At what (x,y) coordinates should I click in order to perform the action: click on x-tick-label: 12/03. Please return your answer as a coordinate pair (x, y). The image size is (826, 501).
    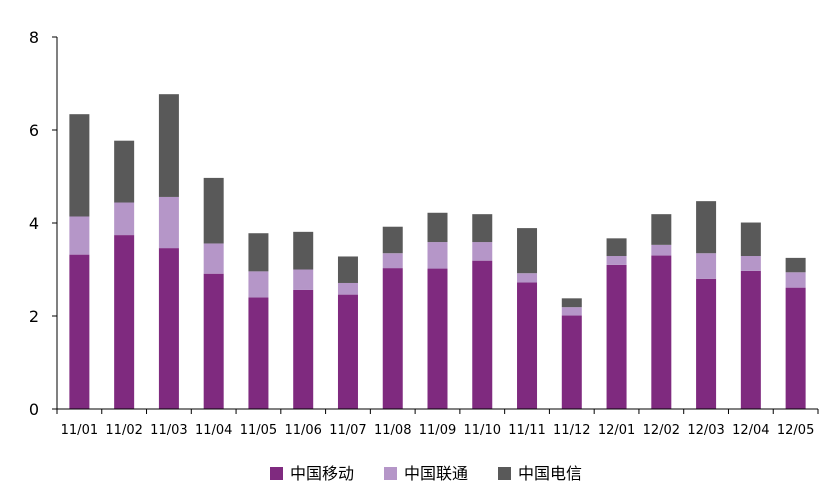
    Looking at the image, I should click on (705, 430).